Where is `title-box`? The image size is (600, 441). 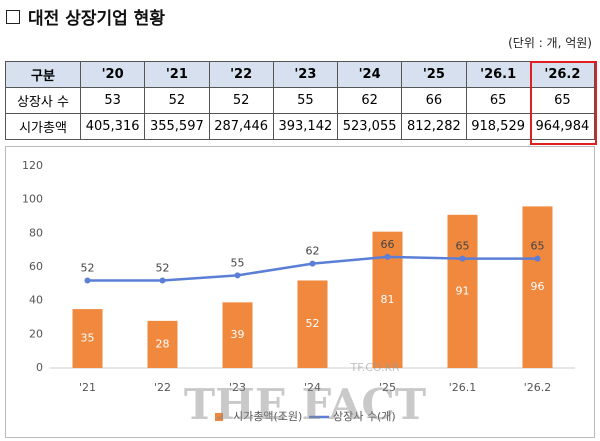 title-box is located at coordinates (13, 16).